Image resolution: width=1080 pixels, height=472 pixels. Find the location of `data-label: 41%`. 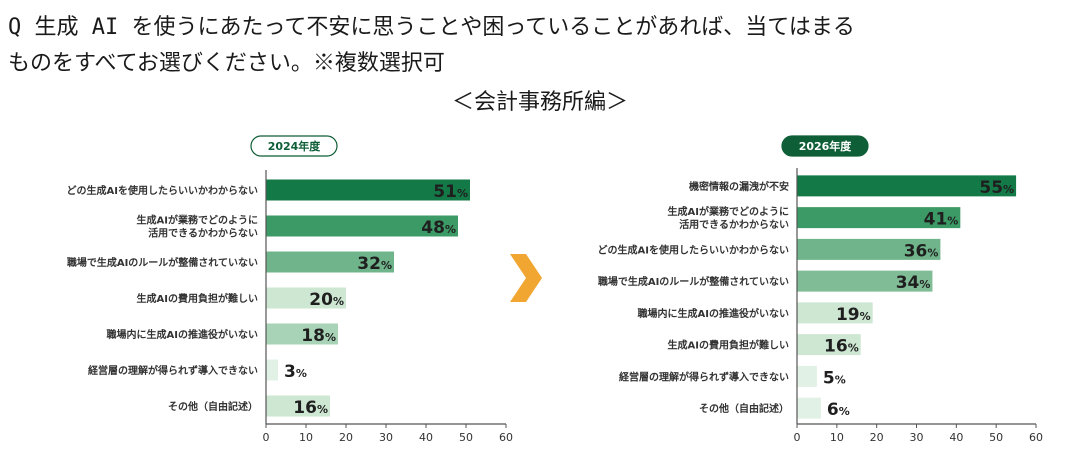

data-label: 41% is located at coordinates (941, 220).